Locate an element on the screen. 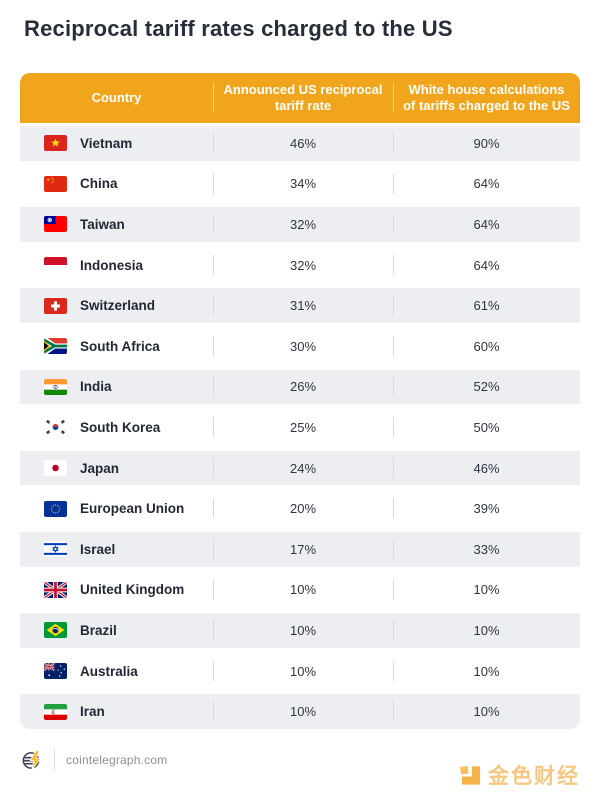 This screenshot has width=600, height=796. country-name: Australia is located at coordinates (109, 671).